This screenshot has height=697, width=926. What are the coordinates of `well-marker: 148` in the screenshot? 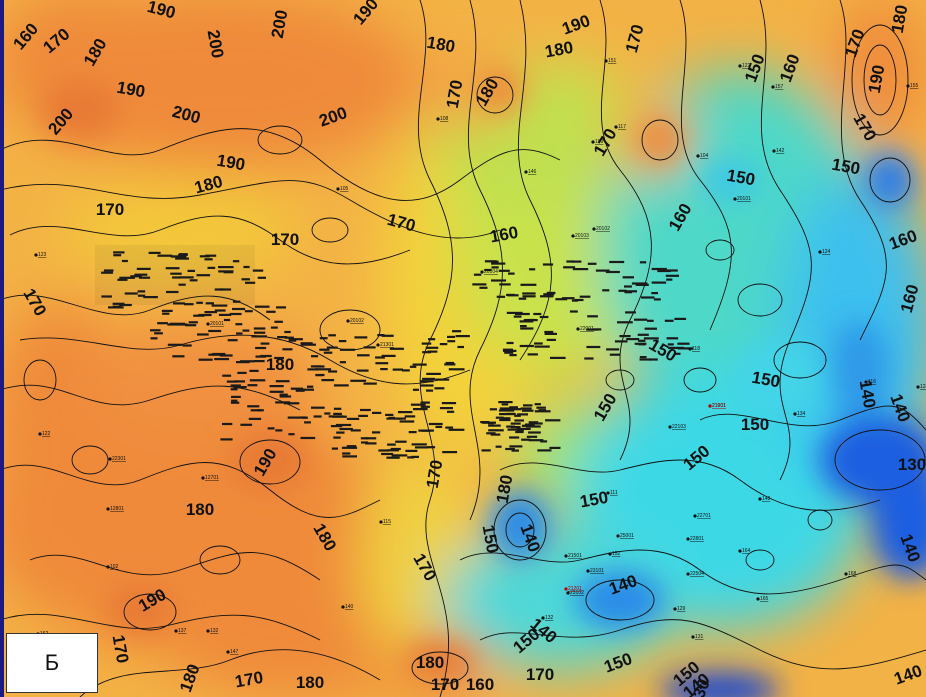 It's located at (764, 499).